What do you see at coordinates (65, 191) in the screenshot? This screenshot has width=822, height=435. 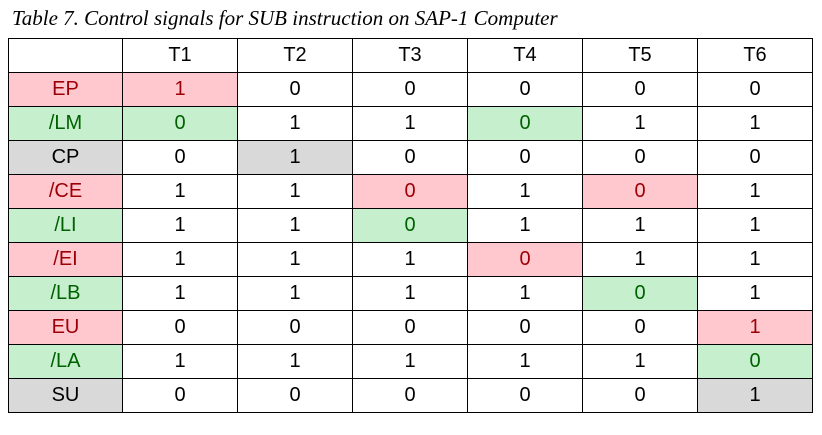 I see `signal-label: /CE` at bounding box center [65, 191].